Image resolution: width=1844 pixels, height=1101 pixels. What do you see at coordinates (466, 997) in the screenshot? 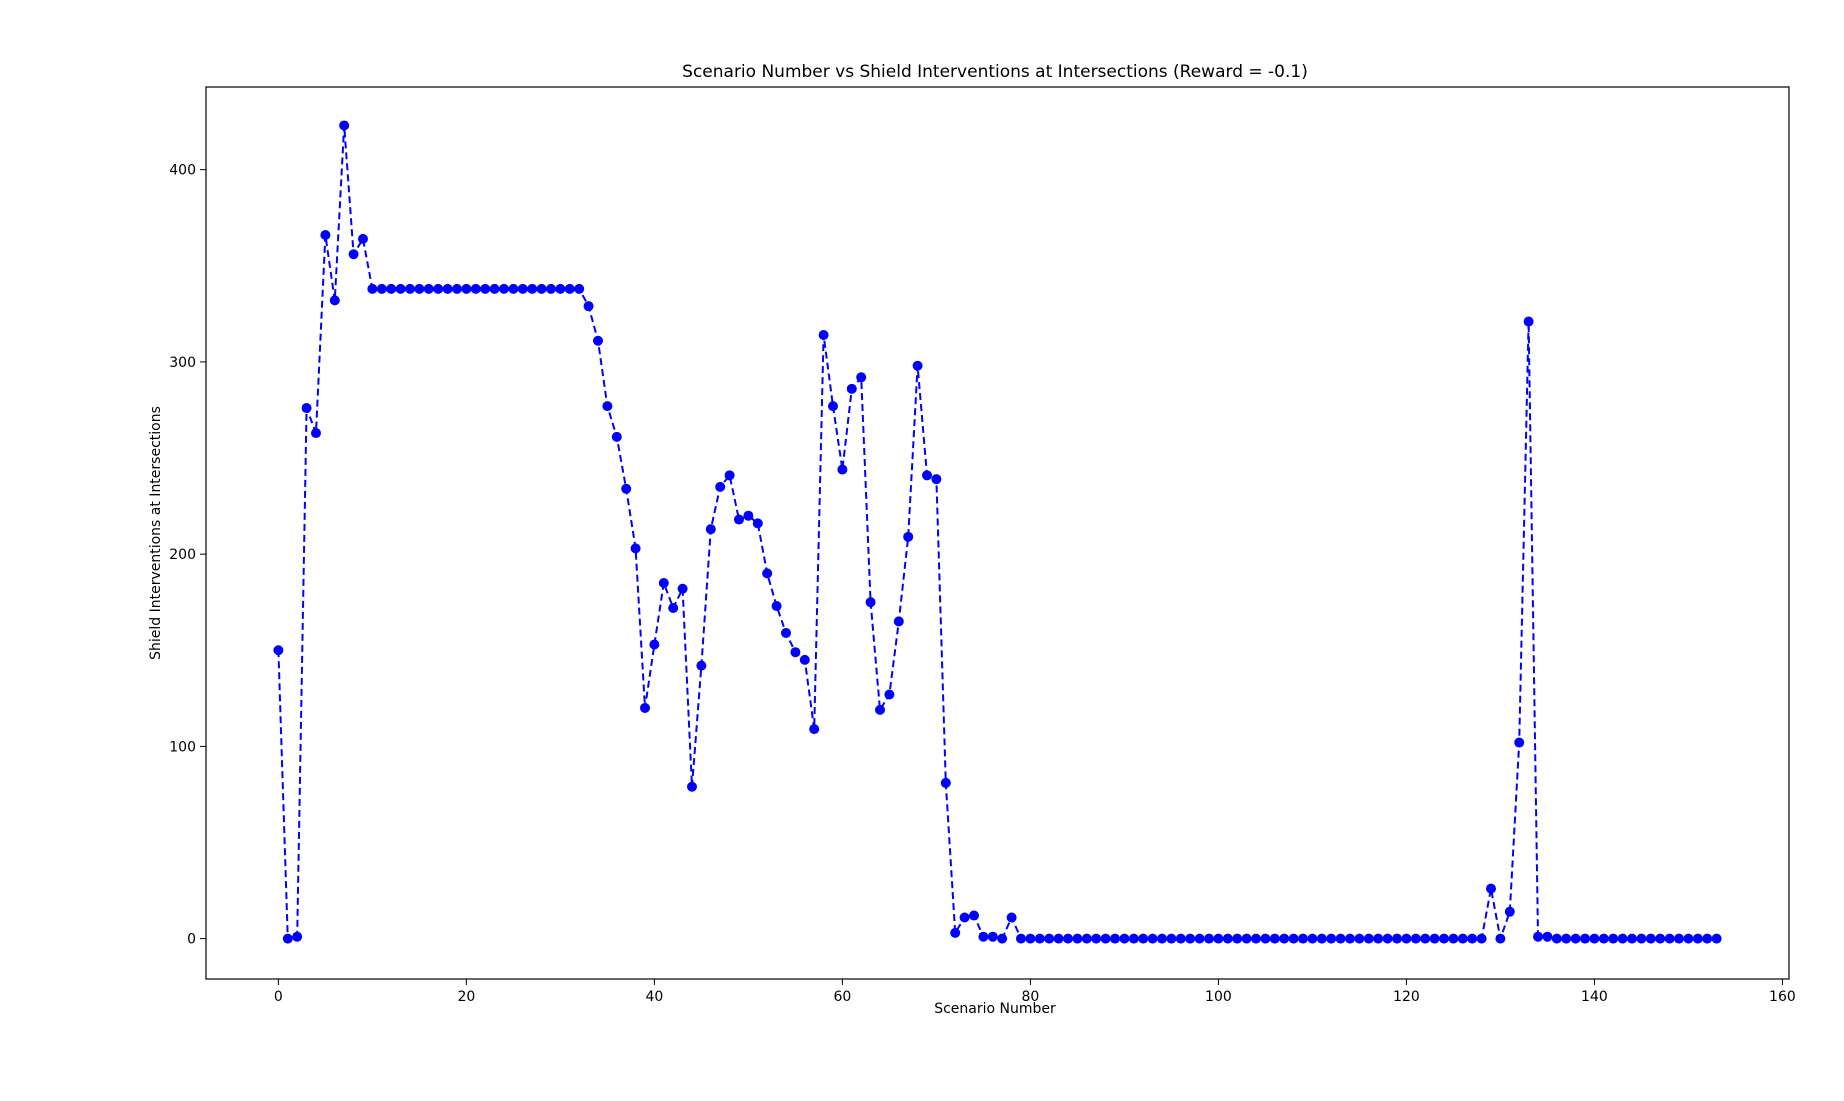
I see `x-tick-label: 20` at bounding box center [466, 997].